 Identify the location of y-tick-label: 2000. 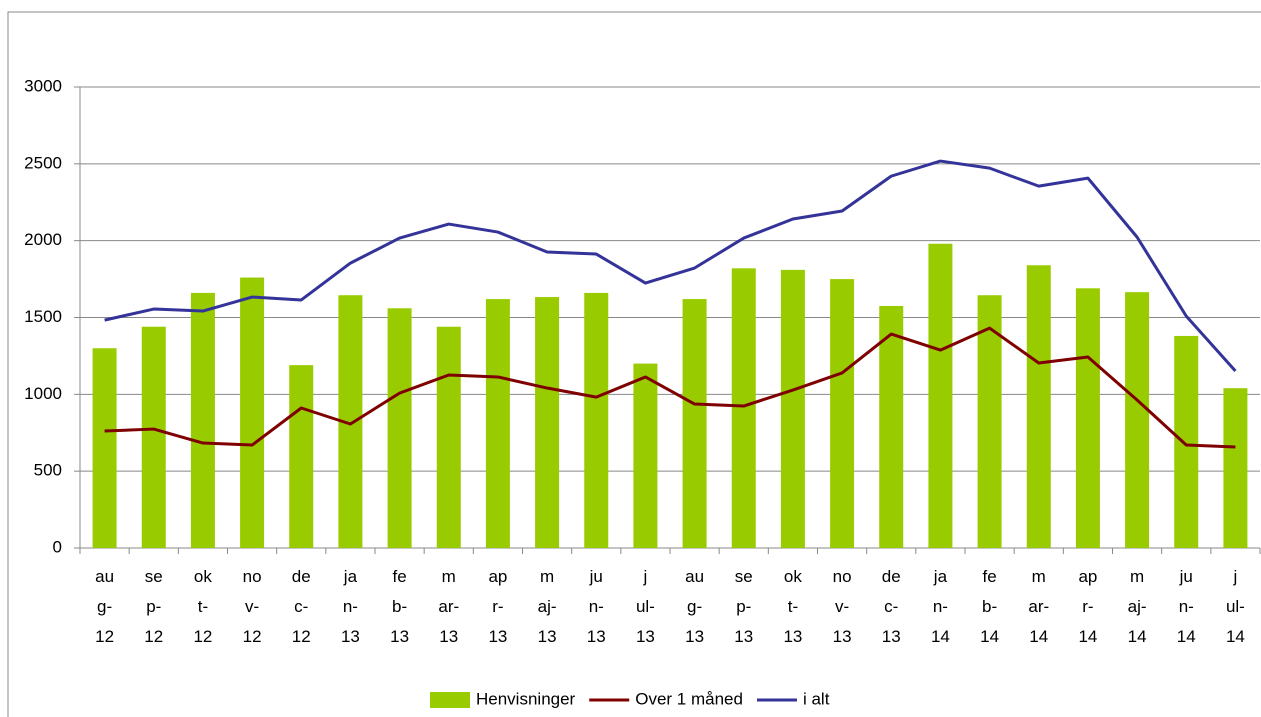
(43, 239).